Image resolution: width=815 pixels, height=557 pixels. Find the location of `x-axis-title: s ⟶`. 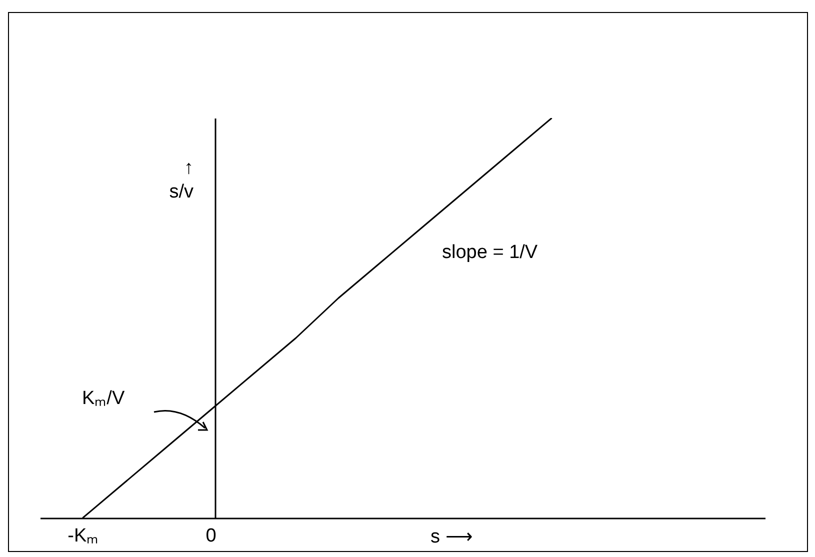

x-axis-title: s ⟶ is located at coordinates (451, 537).